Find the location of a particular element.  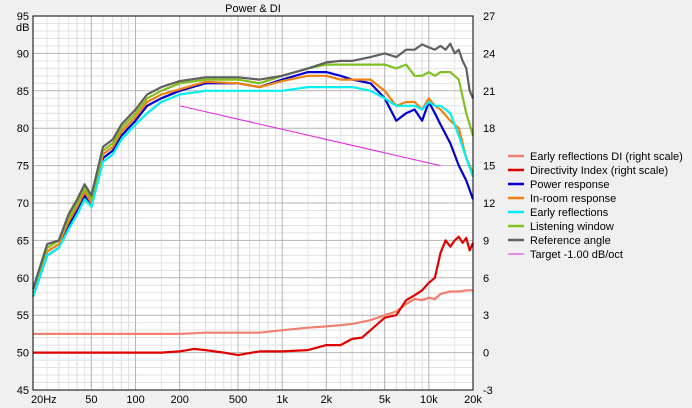

right-tick-label: 3 is located at coordinates (486, 316).